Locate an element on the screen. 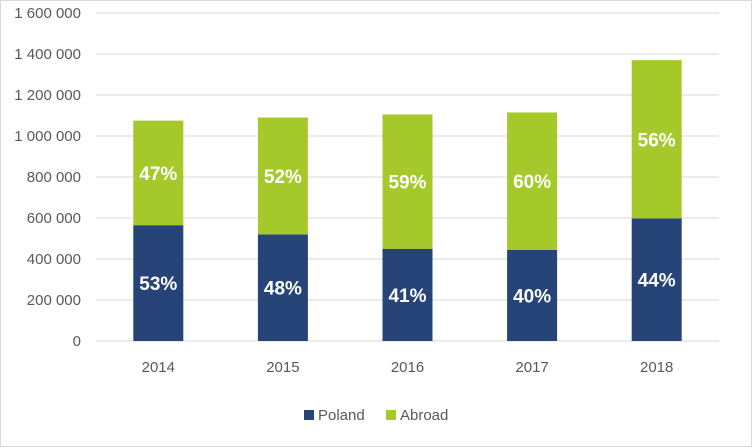 Image resolution: width=752 pixels, height=447 pixels. bar-abroad-2015 is located at coordinates (282, 176).